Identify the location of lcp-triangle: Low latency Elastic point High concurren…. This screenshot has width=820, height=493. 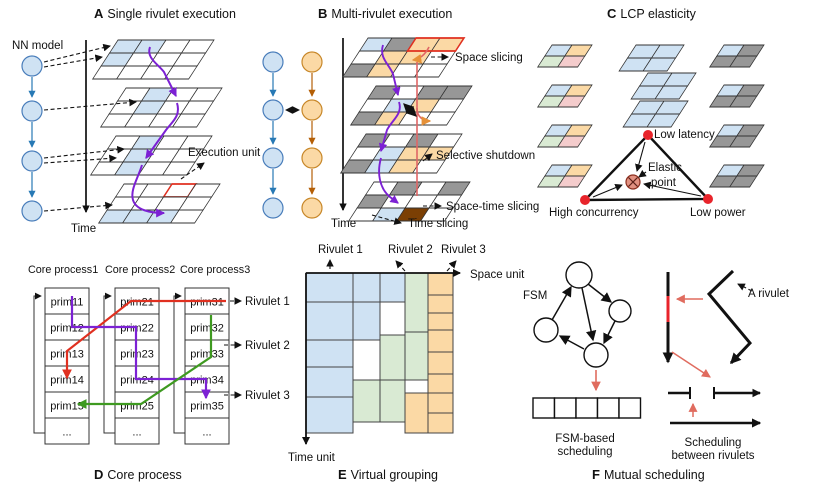
(647, 174).